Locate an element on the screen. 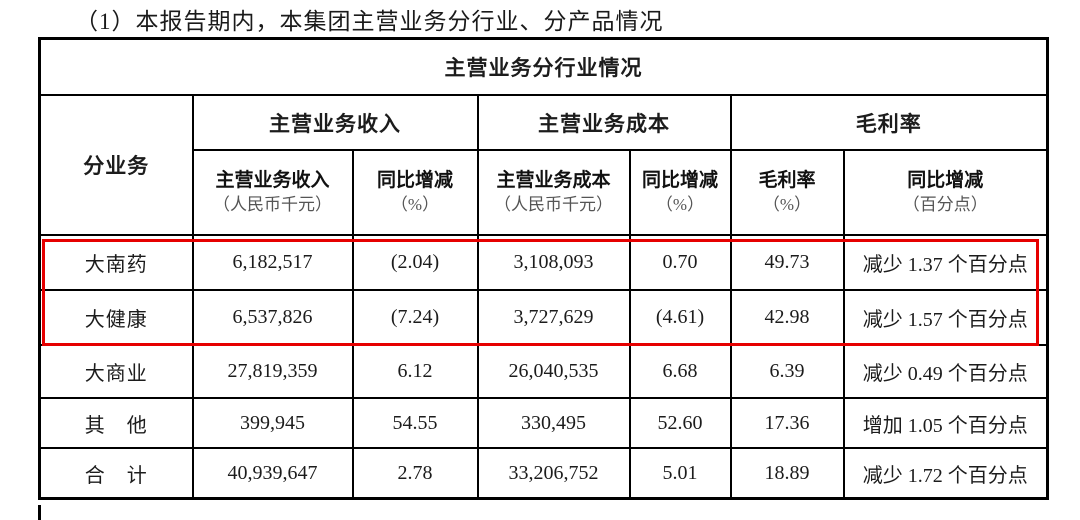 The width and height of the screenshot is (1080, 520). cell-revenue-yoy: 2.78 is located at coordinates (415, 473).